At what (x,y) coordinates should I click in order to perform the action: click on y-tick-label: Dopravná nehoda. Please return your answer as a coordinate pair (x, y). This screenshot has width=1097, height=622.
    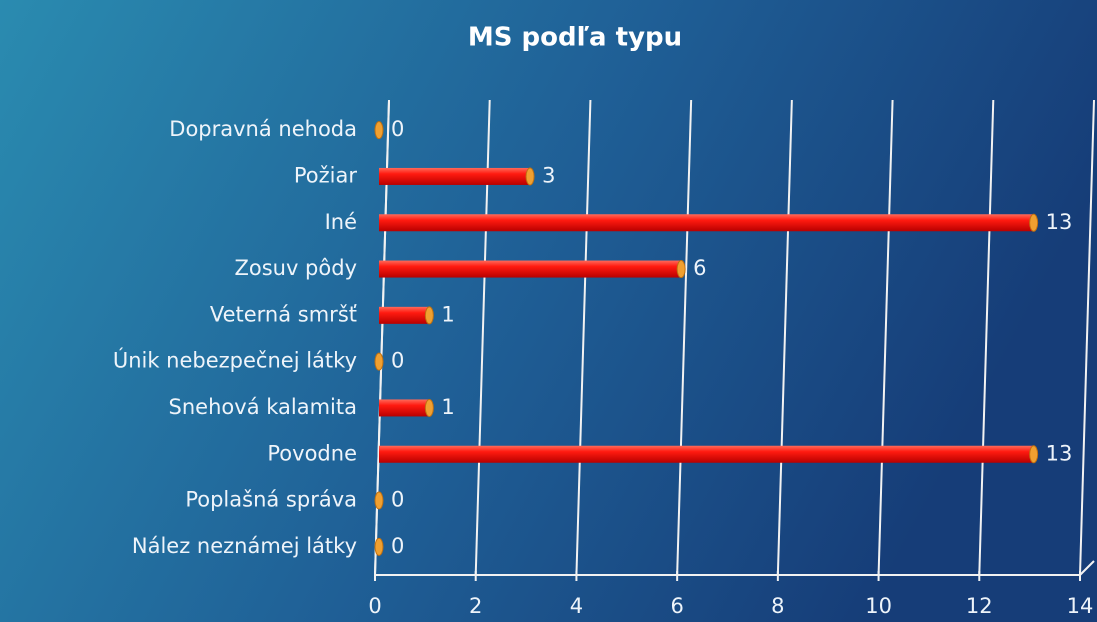
    Looking at the image, I should click on (263, 129).